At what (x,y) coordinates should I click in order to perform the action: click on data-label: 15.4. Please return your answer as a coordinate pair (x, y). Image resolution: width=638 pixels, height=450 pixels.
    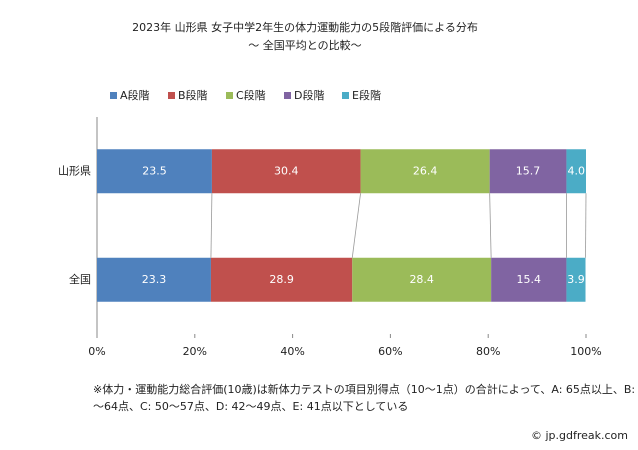
    Looking at the image, I should click on (529, 279).